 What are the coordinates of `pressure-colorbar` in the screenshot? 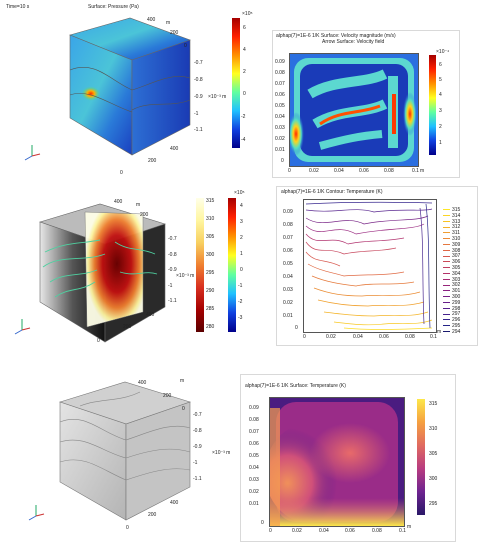 It's located at (236, 83).